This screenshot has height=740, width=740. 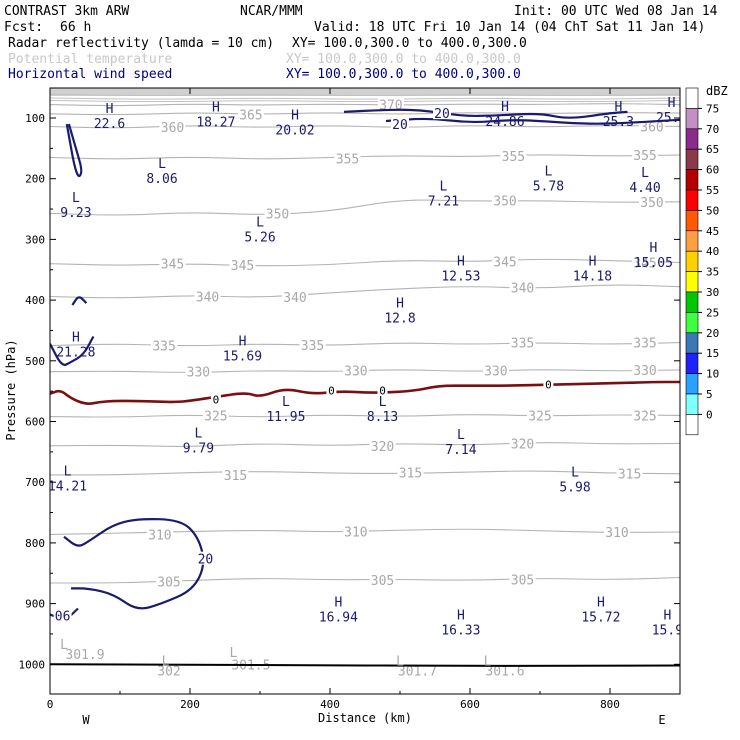 What do you see at coordinates (712, 292) in the screenshot?
I see `colorbar-level-label: 30` at bounding box center [712, 292].